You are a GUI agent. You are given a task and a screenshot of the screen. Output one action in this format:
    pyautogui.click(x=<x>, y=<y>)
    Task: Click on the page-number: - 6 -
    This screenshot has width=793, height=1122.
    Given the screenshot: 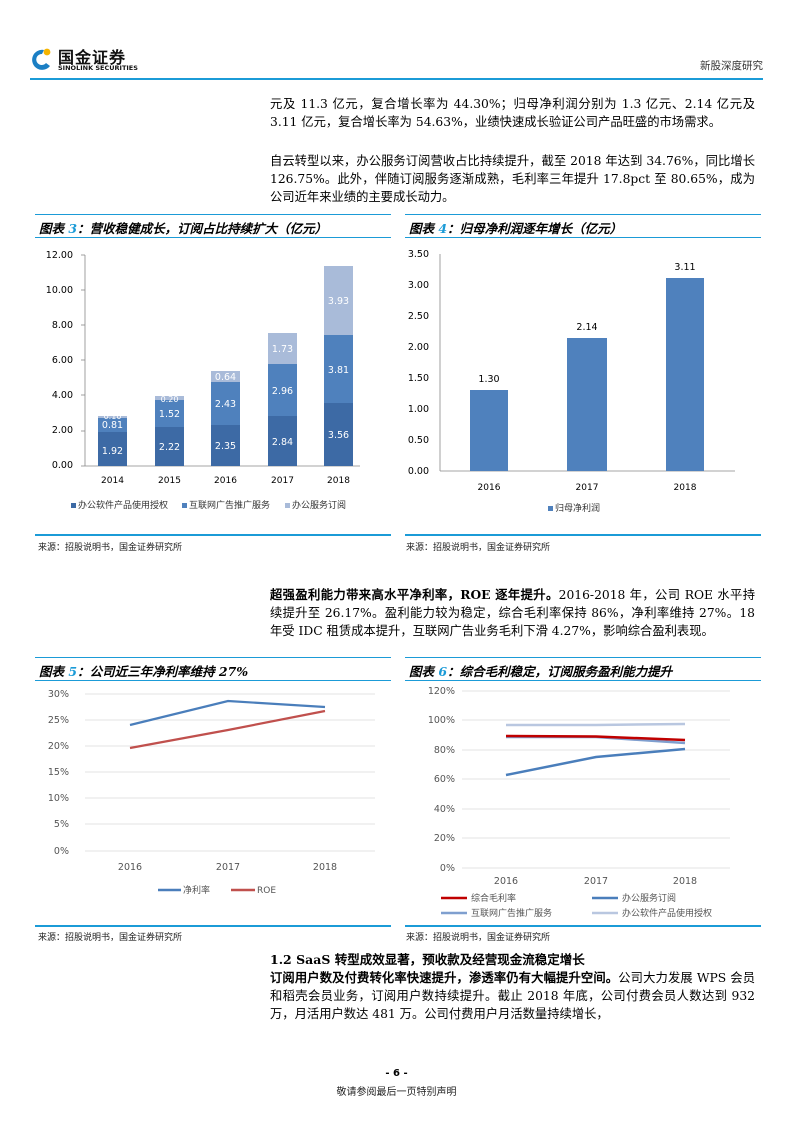 What is the action you would take?
    pyautogui.click(x=396, y=1073)
    